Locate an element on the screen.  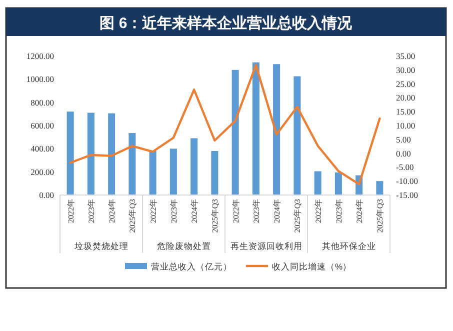
y2-tick-label: 15.00 is located at coordinates (406, 111).